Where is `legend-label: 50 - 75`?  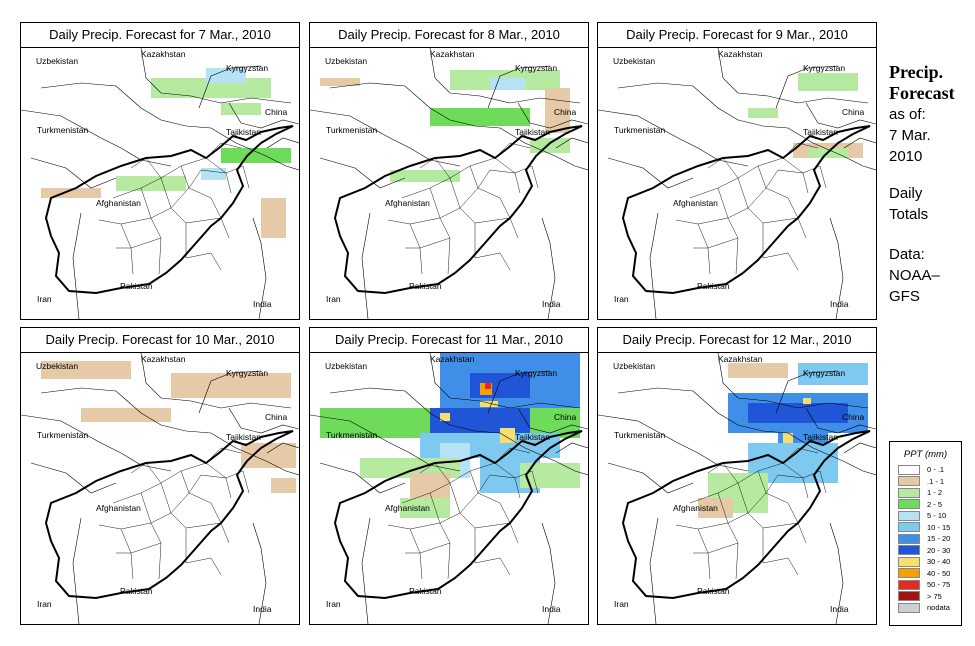
legend-label: 50 - 75 is located at coordinates (939, 585).